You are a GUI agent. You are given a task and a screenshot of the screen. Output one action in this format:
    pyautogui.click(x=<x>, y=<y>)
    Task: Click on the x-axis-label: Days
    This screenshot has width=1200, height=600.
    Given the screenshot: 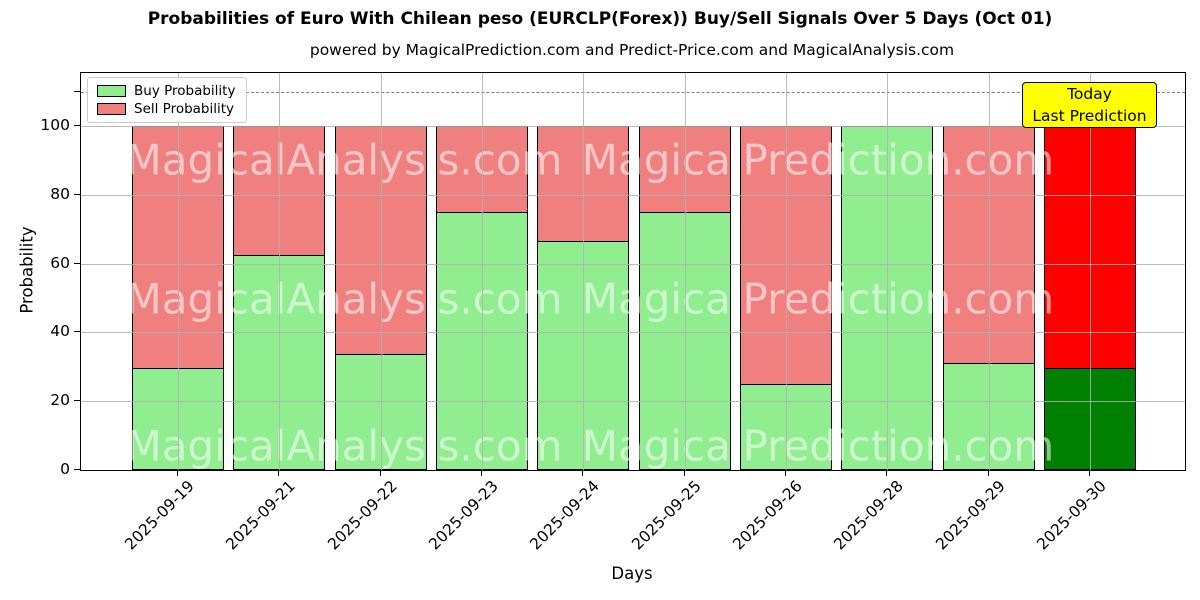 What is the action you would take?
    pyautogui.click(x=632, y=573)
    